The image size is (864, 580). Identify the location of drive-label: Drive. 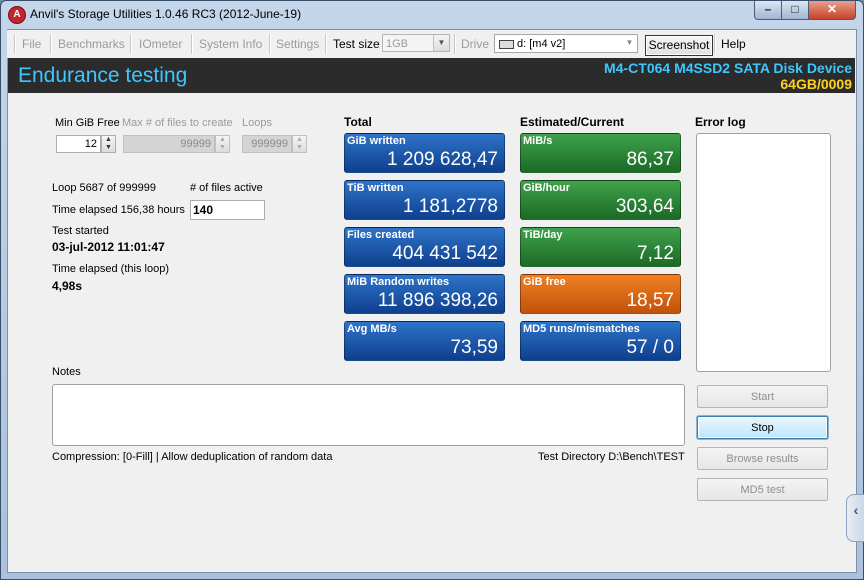
(475, 44).